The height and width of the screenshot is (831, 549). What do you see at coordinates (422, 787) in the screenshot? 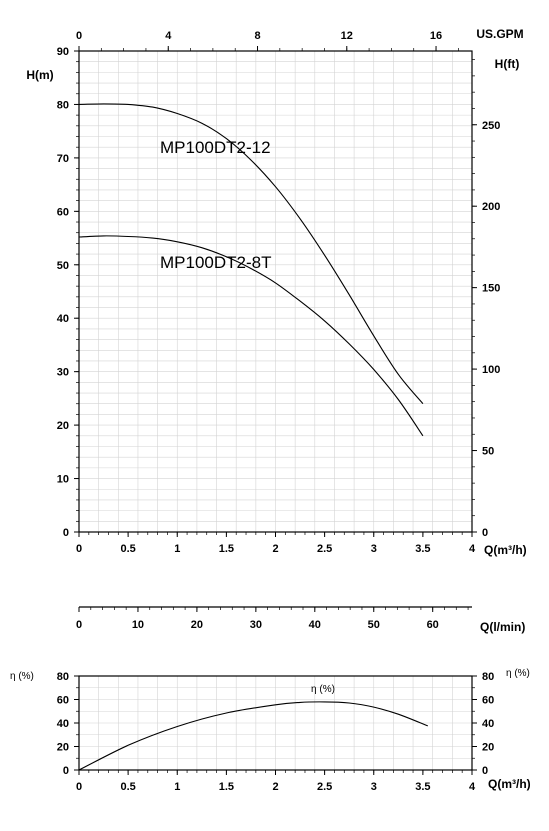
I see `eff-x-tick-label: 3.5` at bounding box center [422, 787].